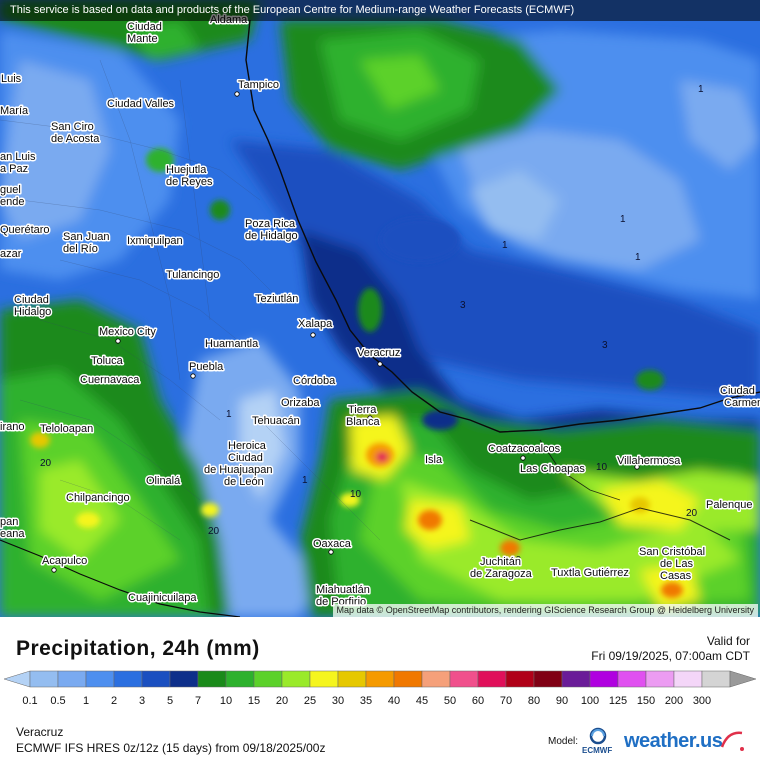 This screenshot has width=760, height=760. Describe the element at coordinates (649, 461) in the screenshot. I see `city-label: Villahermosa` at that location.